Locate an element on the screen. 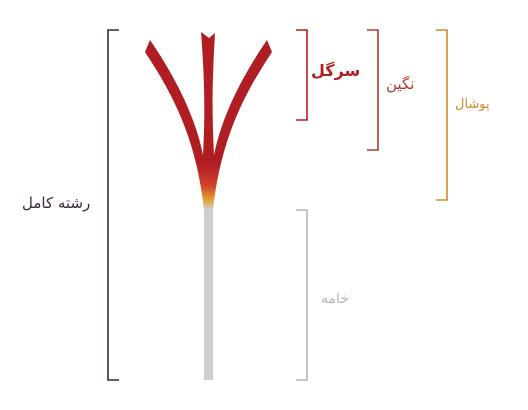 Image resolution: width=528 pixels, height=410 pixels. label-stigma: سرگل is located at coordinates (336, 70).